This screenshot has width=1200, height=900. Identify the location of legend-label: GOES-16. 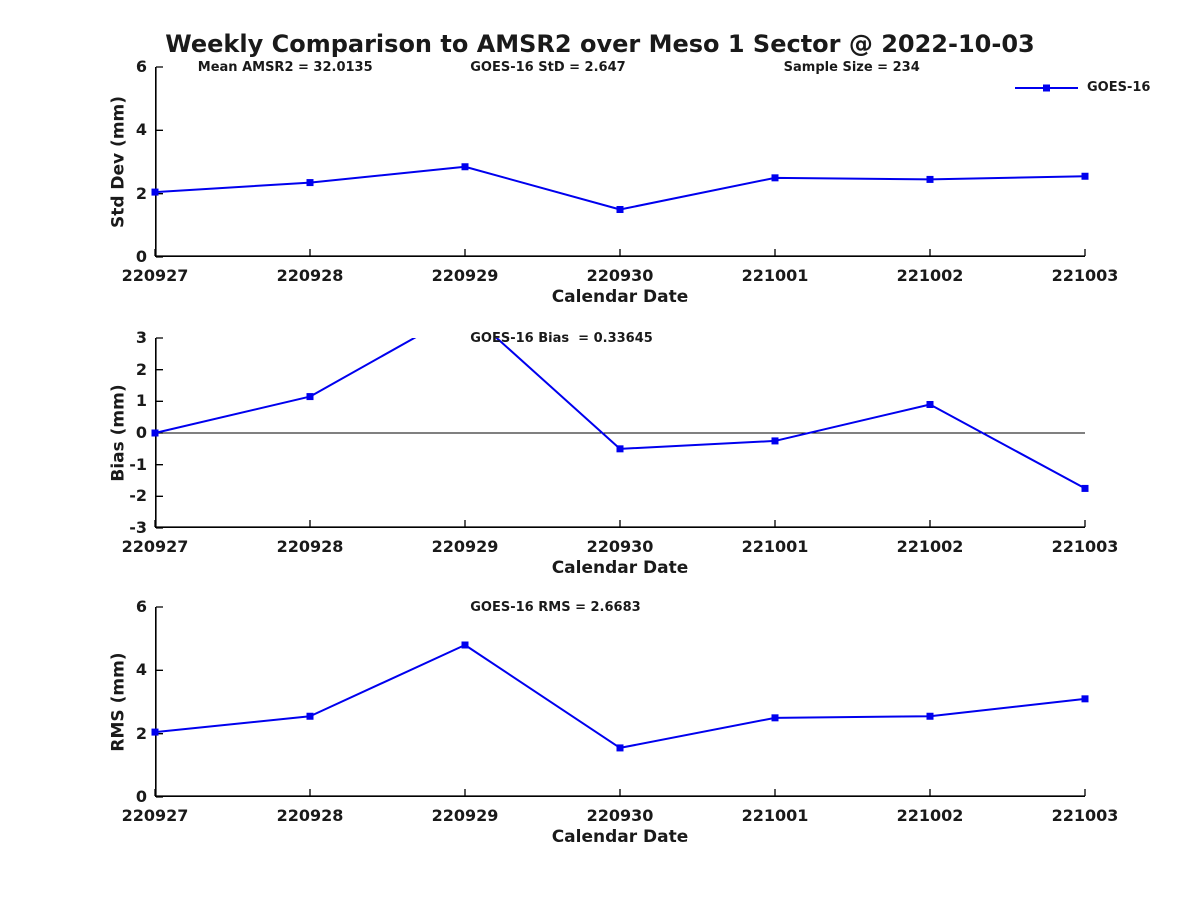
(1119, 87).